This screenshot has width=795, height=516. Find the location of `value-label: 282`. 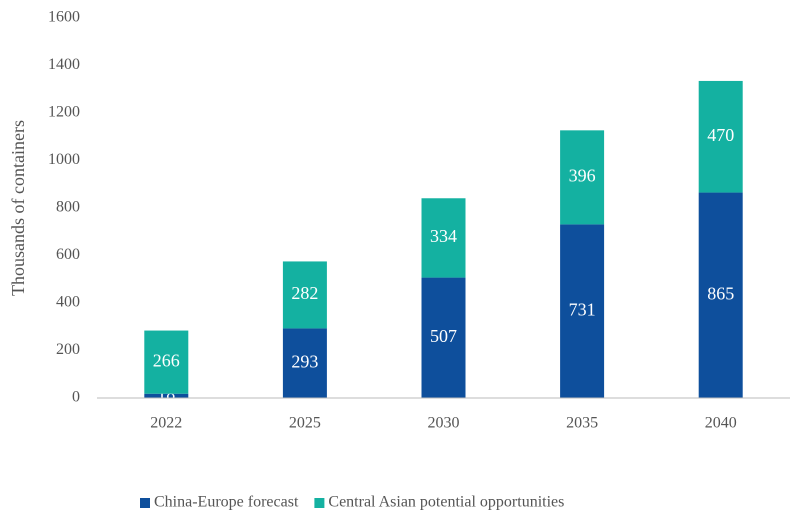

value-label: 282 is located at coordinates (304, 293).